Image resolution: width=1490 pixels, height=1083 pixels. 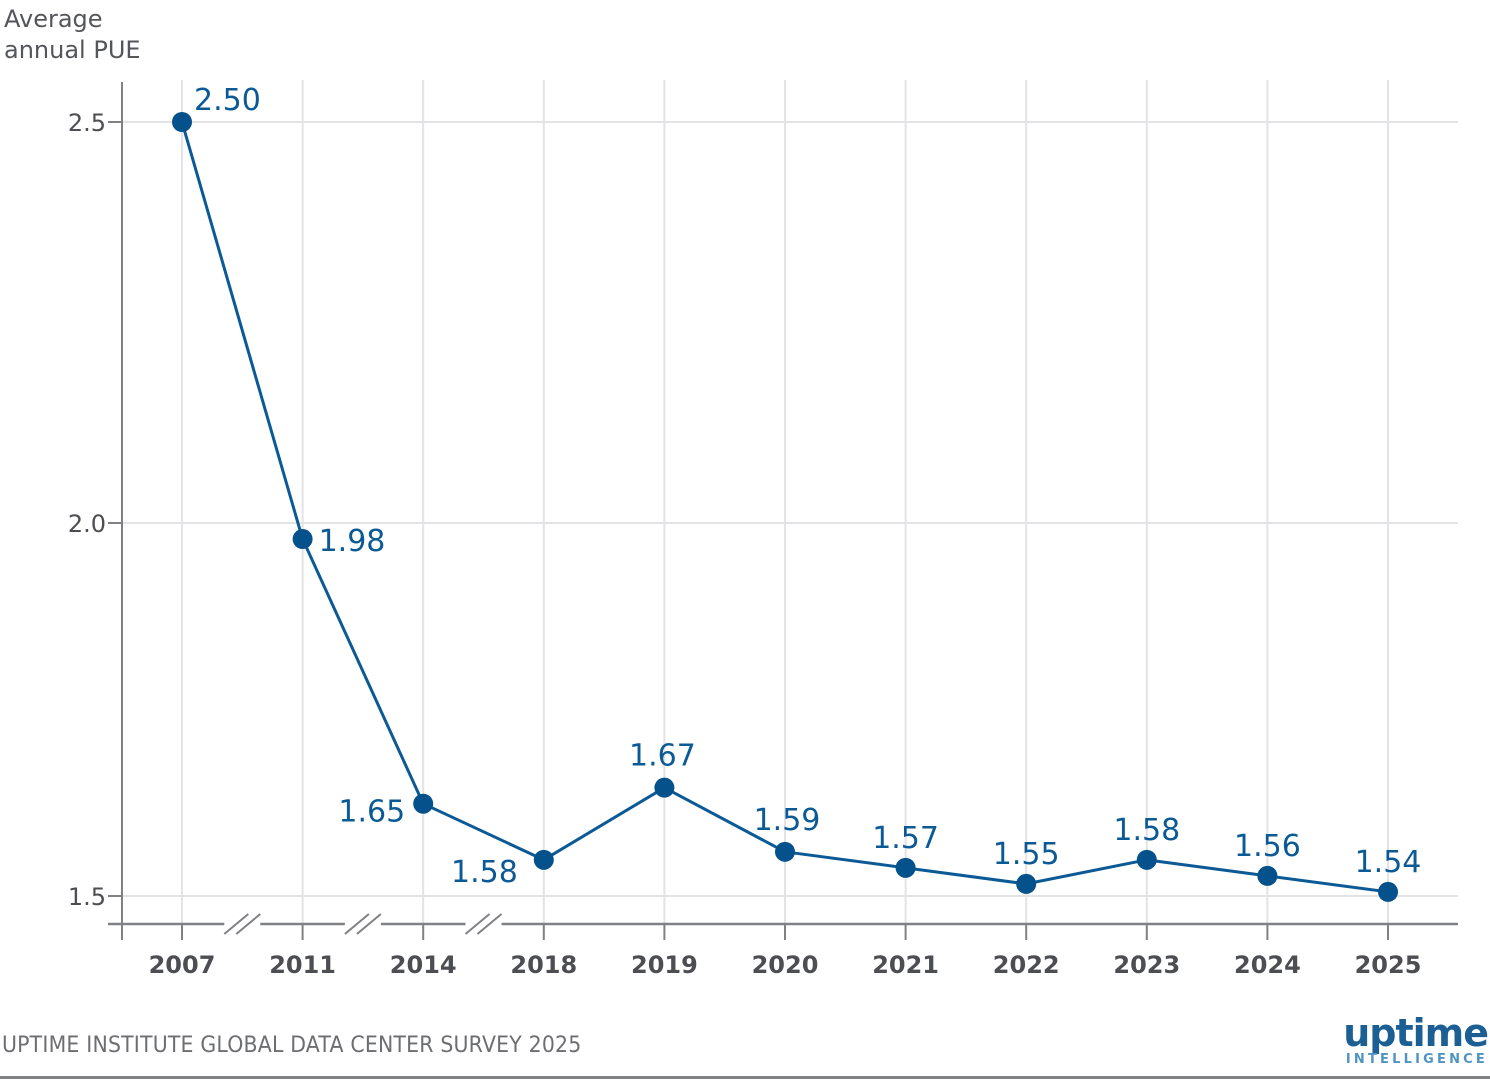 What do you see at coordinates (72, 35) in the screenshot?
I see `y-axis-title: Average annual PUE` at bounding box center [72, 35].